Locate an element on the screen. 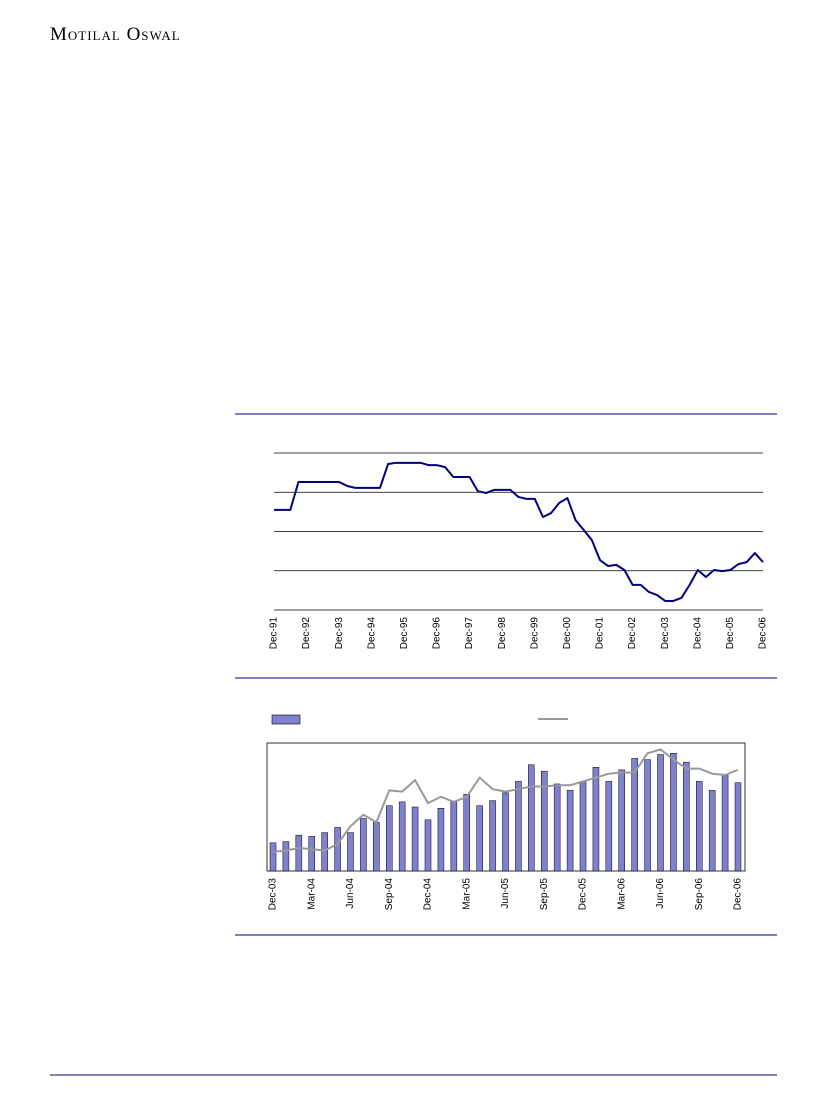 The width and height of the screenshot is (825, 1110). x-tick-label: Mar-05 is located at coordinates (466, 894).